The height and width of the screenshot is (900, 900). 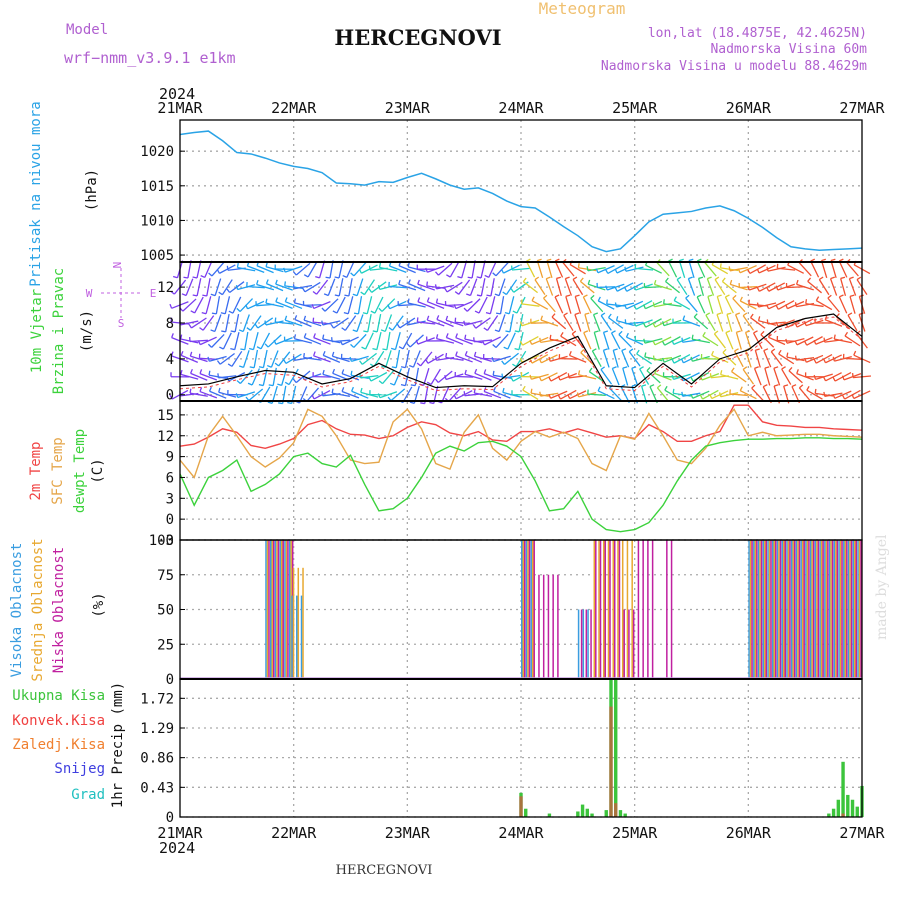 What do you see at coordinates (862, 833) in the screenshot?
I see `x-tick-label-bottom: 27MAR` at bounding box center [862, 833].